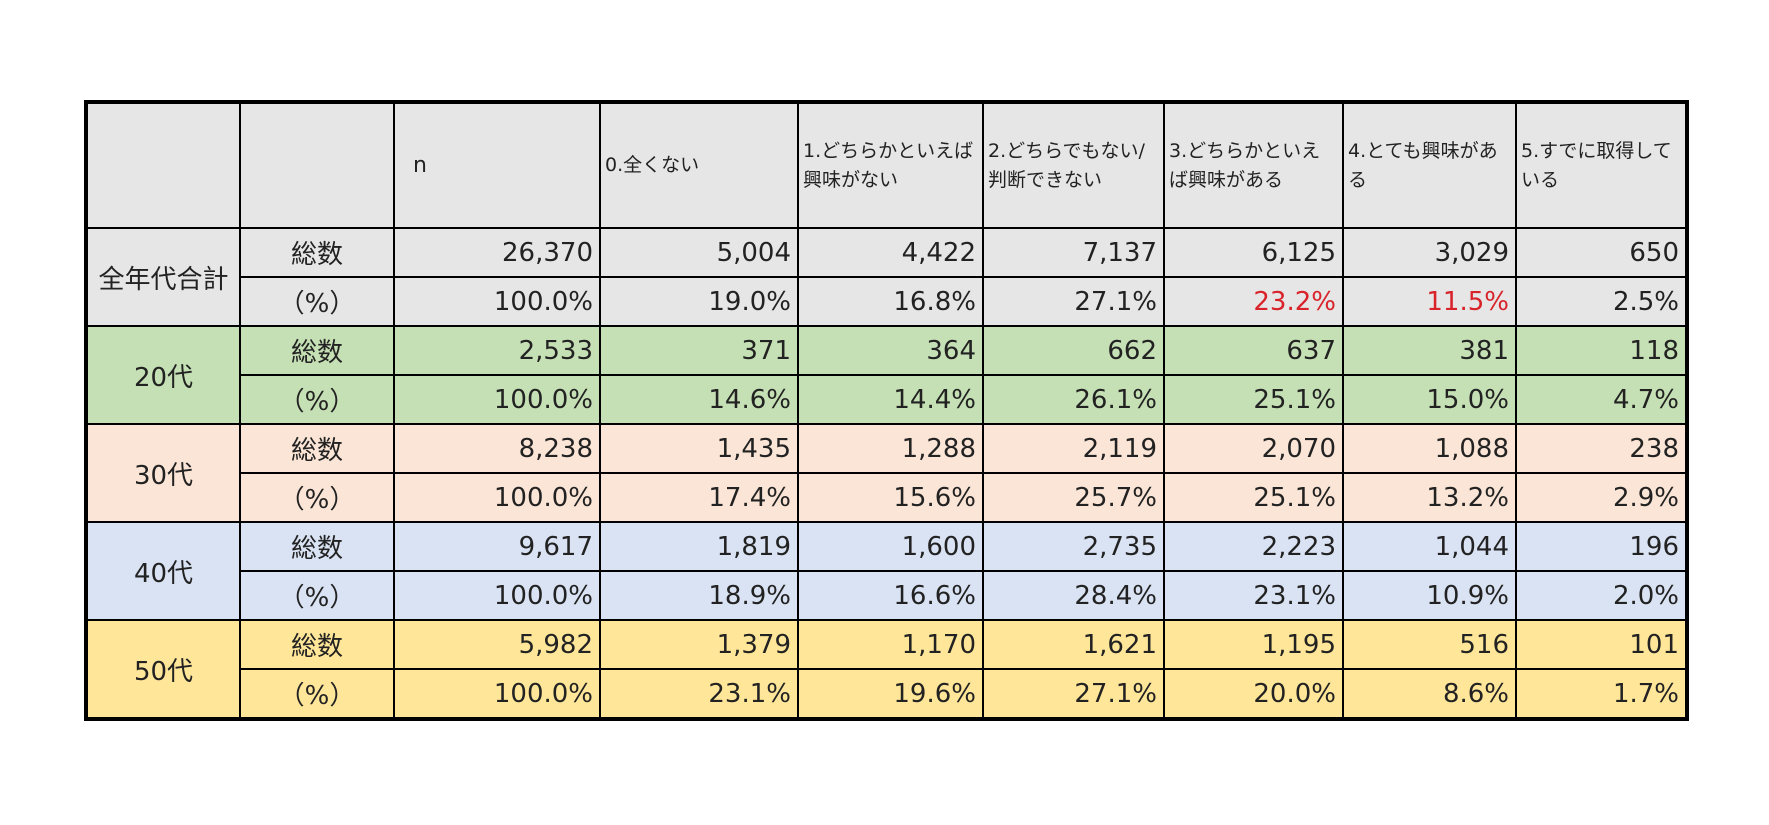  I want to click on table-cell: 19.6%, so click(890, 694).